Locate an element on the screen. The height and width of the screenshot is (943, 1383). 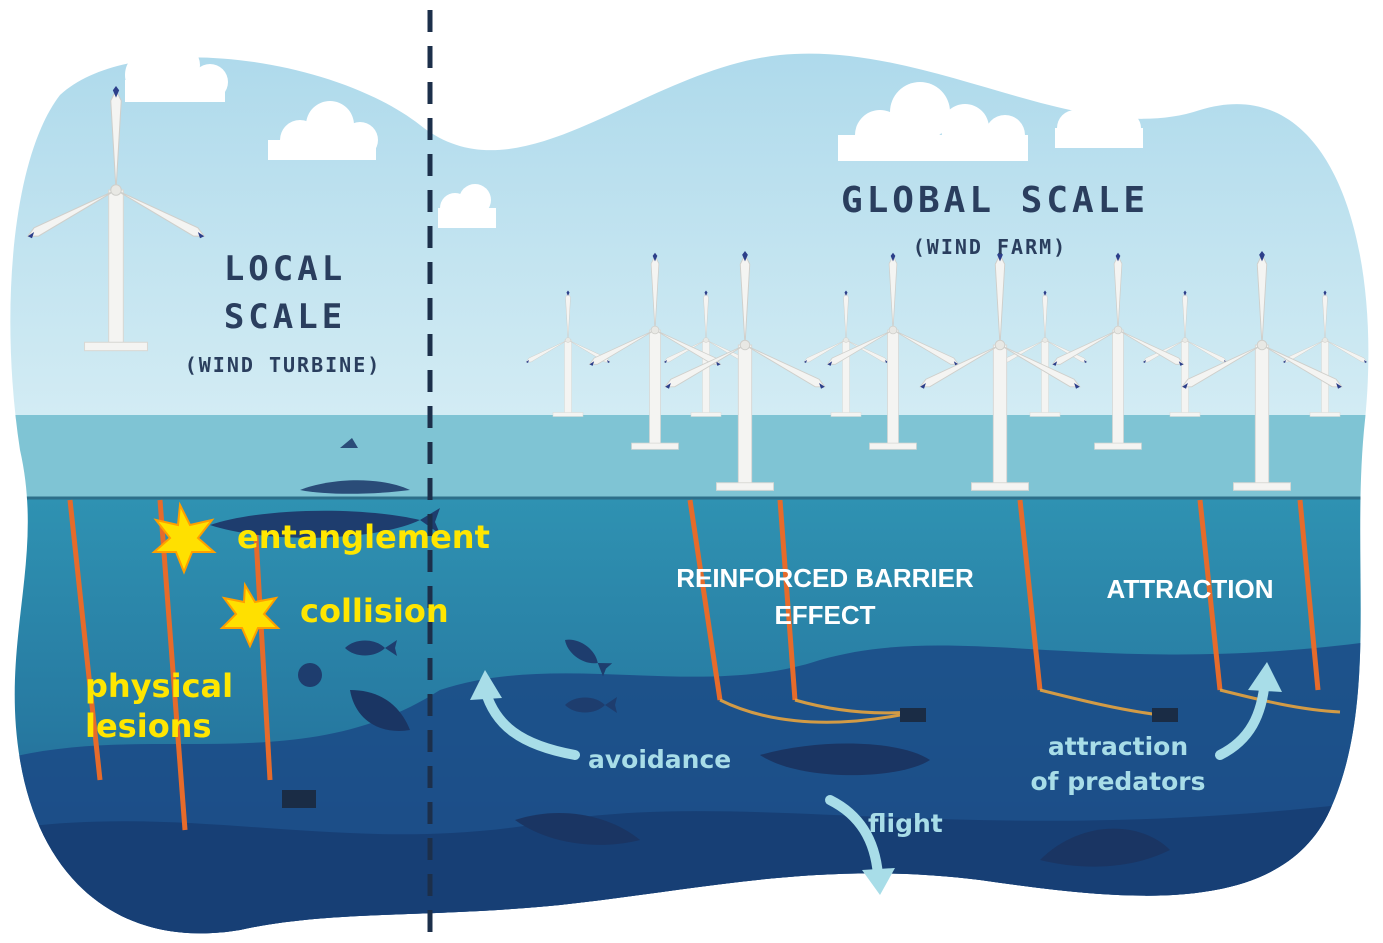
collision-label: collision is located at coordinates (374, 611).